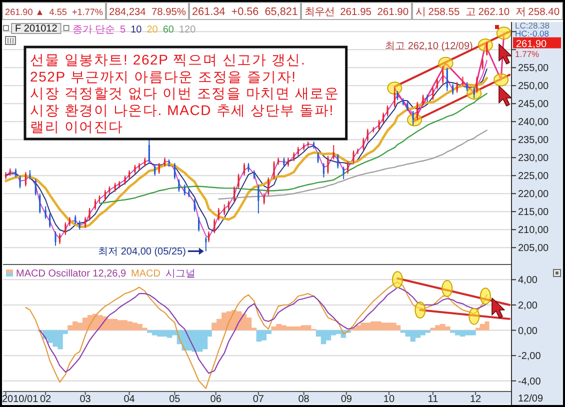 The width and height of the screenshot is (565, 407). I want to click on y-tick-label: -2,00, so click(530, 356).